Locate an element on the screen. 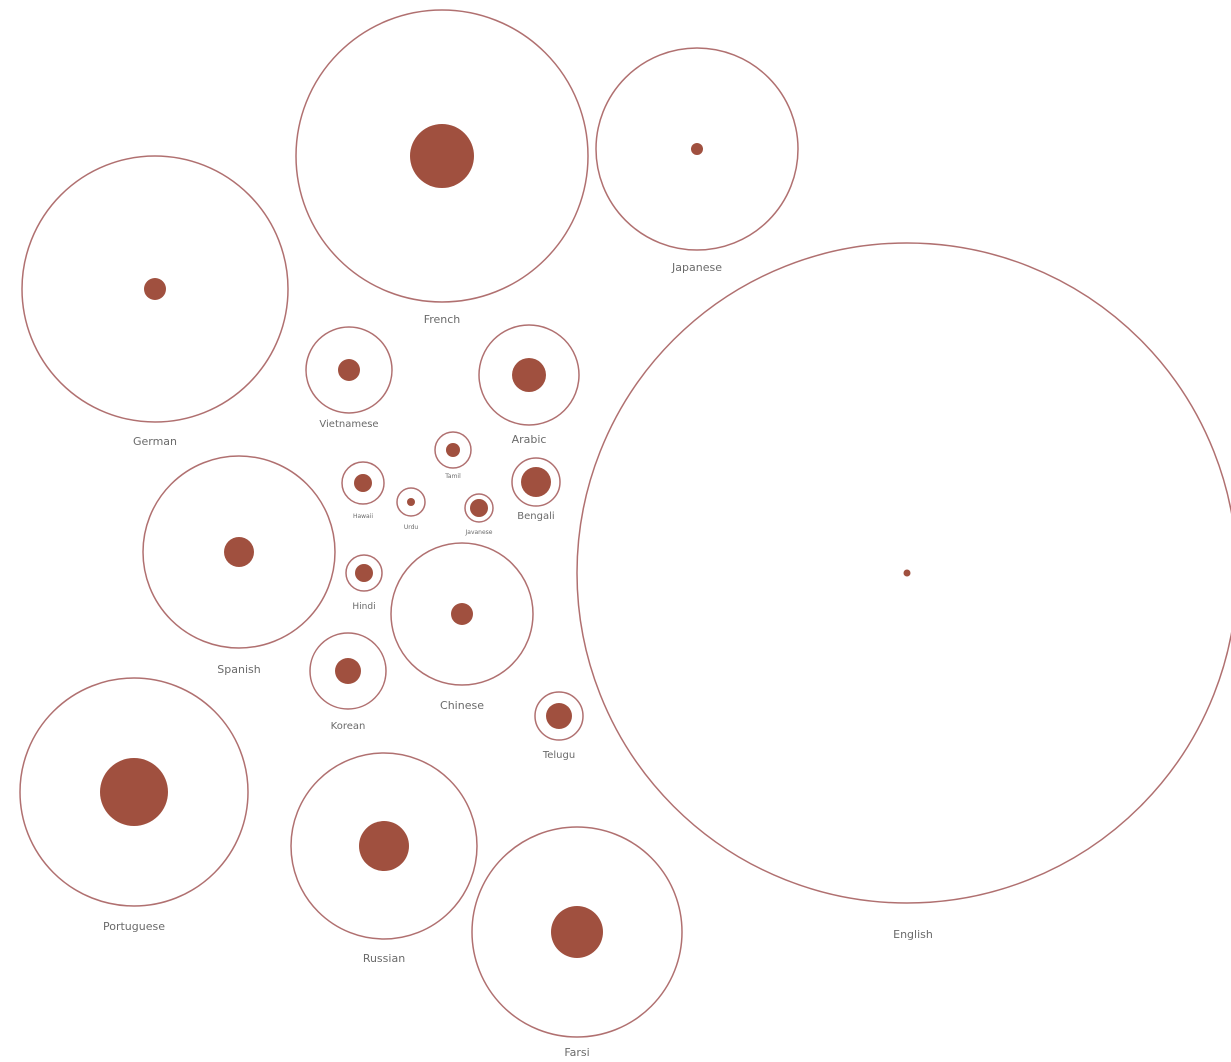  outer-circle-arabic is located at coordinates (529, 375).